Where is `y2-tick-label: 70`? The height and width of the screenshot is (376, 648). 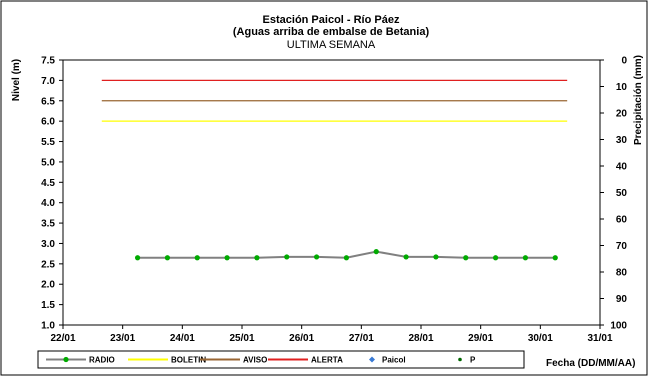
y2-tick-label: 70 is located at coordinates (622, 246).